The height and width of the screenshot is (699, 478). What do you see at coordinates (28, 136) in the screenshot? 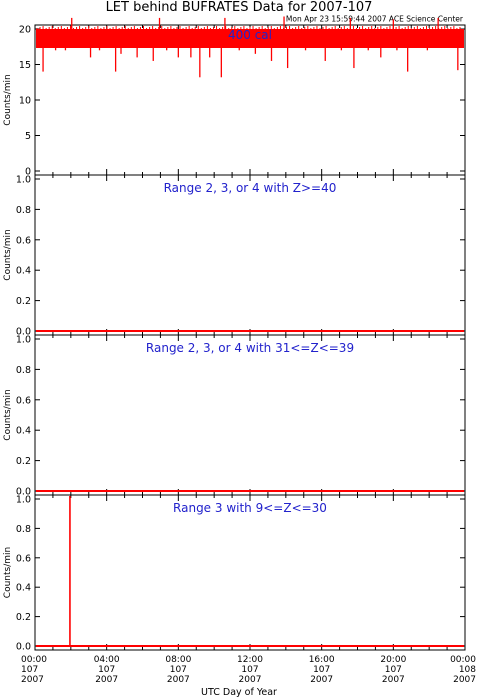
I see `y-tick-label: 5` at bounding box center [28, 136].